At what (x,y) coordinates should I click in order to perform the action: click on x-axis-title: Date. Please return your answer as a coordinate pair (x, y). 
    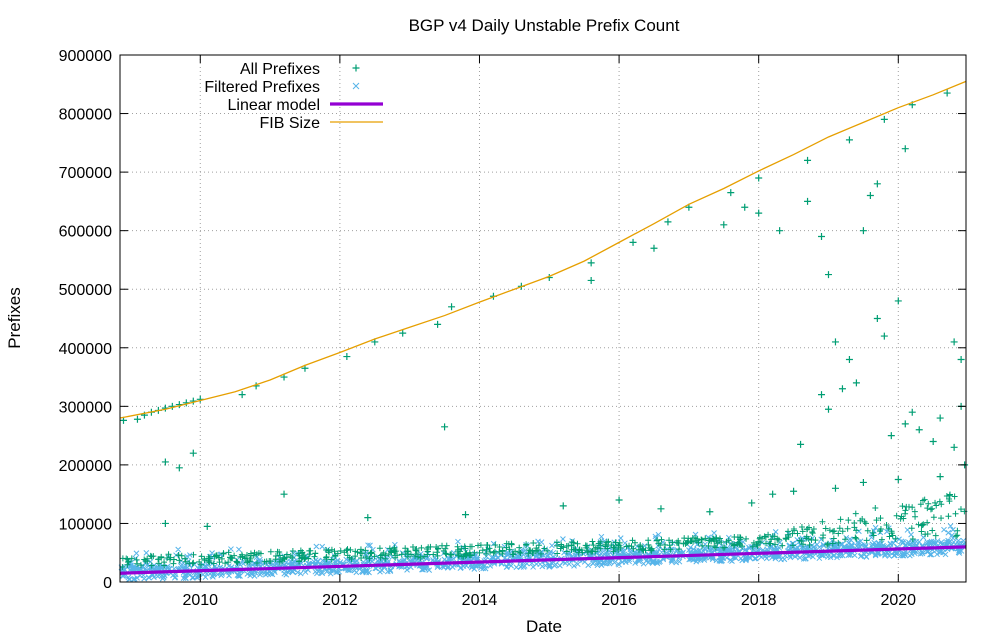
    Looking at the image, I should click on (544, 626).